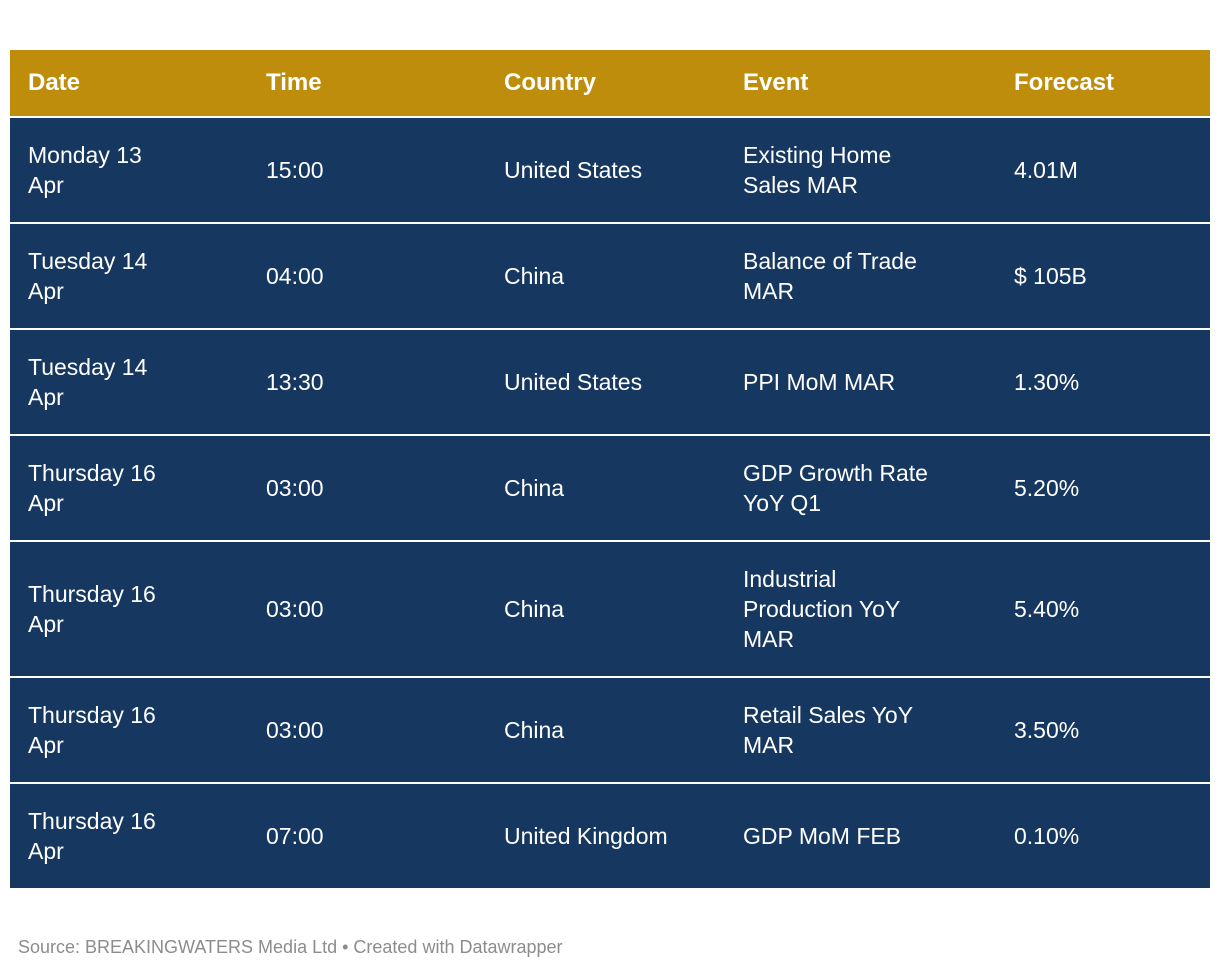 The width and height of the screenshot is (1220, 970). What do you see at coordinates (367, 837) in the screenshot?
I see `time-cell: 07:00` at bounding box center [367, 837].